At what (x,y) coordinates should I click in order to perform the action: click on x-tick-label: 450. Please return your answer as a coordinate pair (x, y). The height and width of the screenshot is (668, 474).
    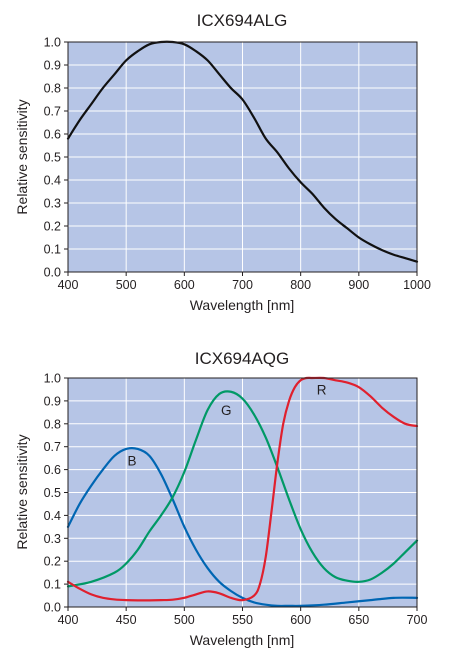
    Looking at the image, I should click on (126, 620).